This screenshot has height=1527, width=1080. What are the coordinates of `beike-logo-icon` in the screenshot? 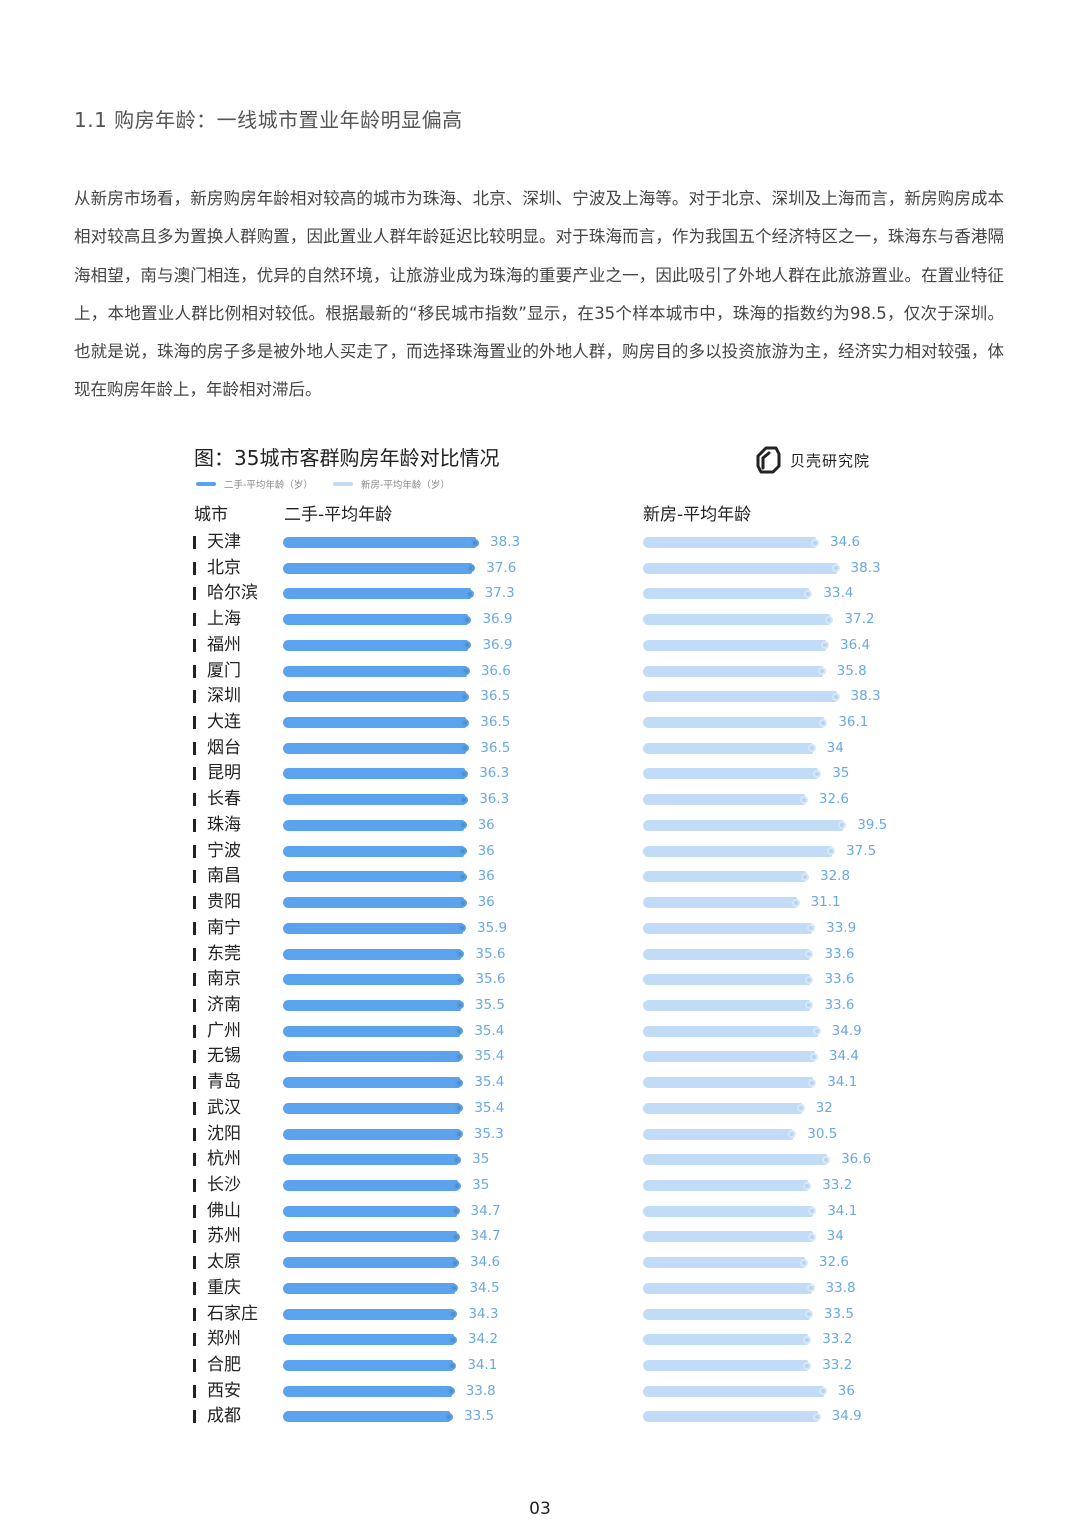 It's located at (768, 460).